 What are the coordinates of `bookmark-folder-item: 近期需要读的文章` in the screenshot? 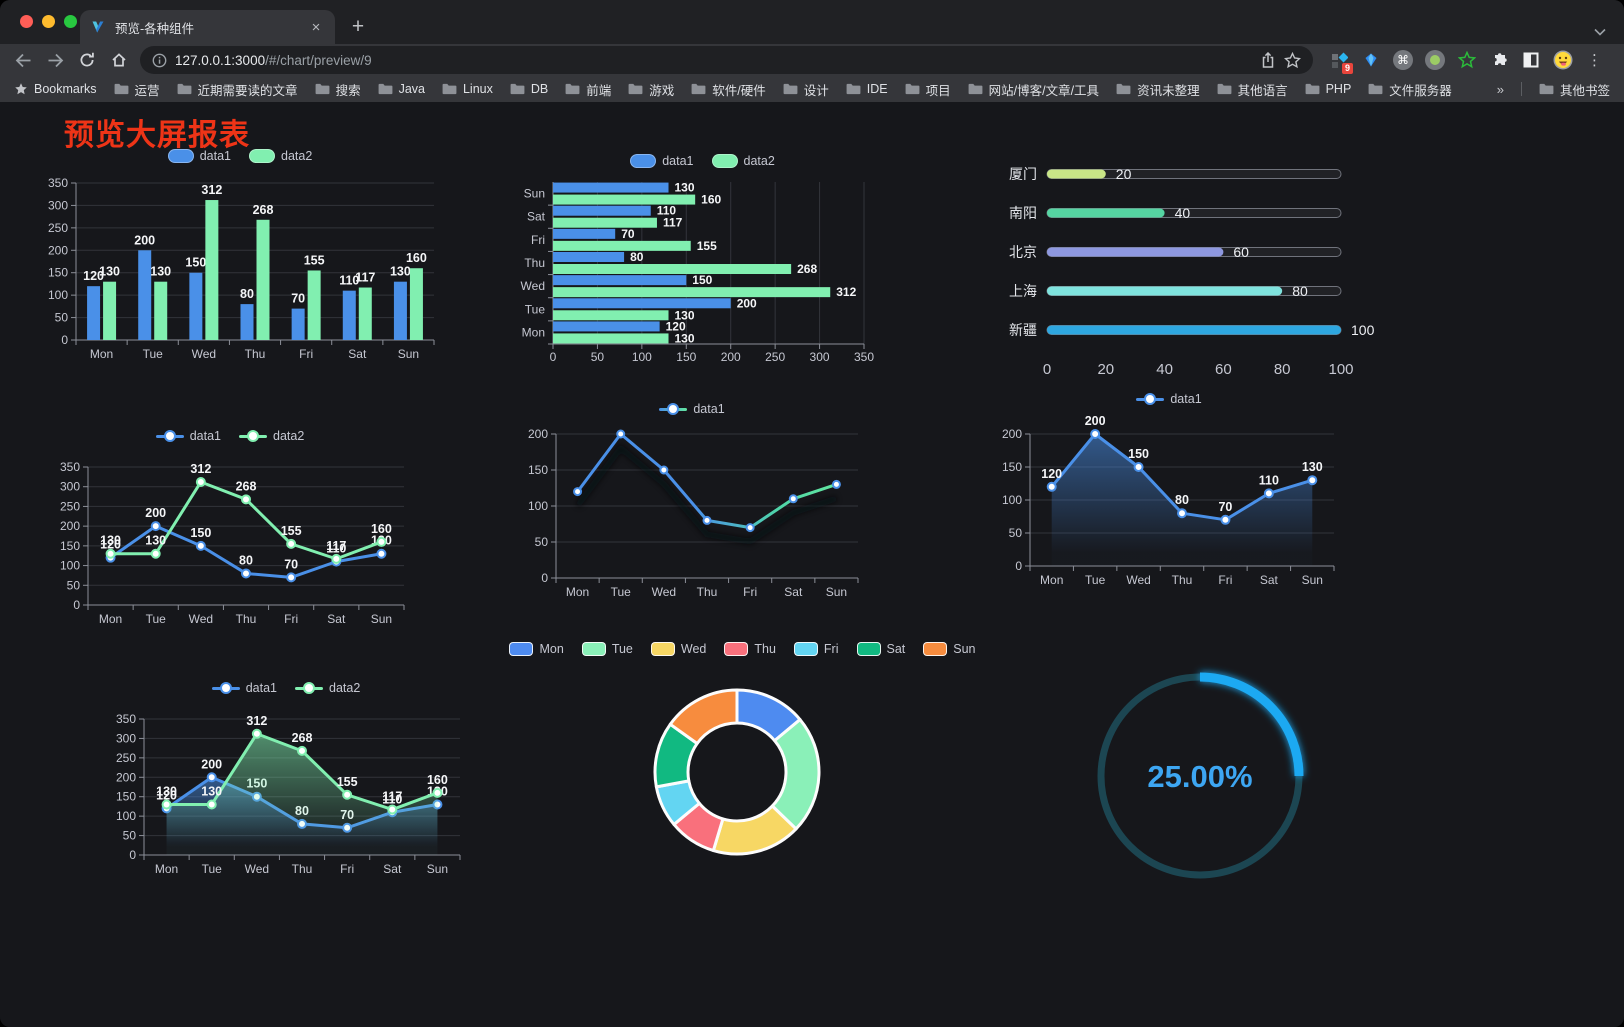 It's located at (237, 89).